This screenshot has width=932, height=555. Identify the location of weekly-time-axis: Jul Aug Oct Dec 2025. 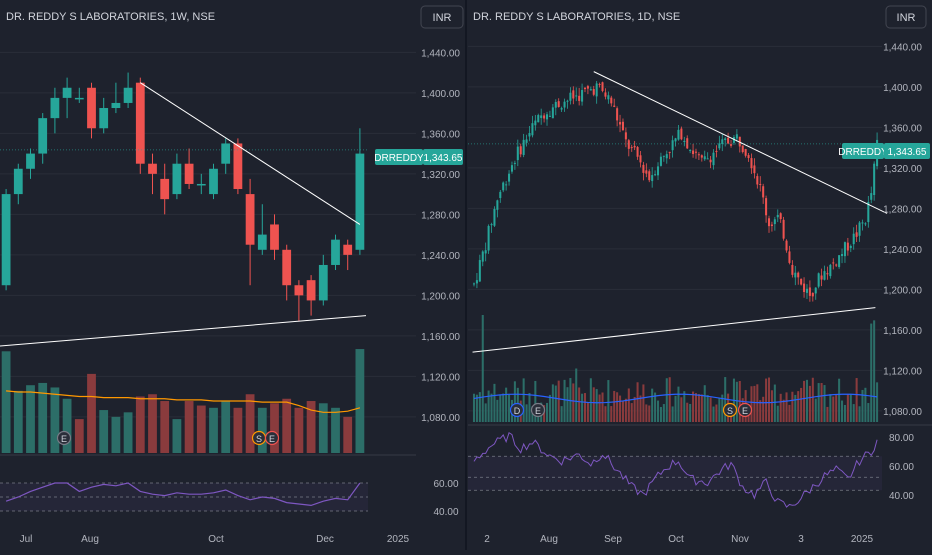
(215, 539).